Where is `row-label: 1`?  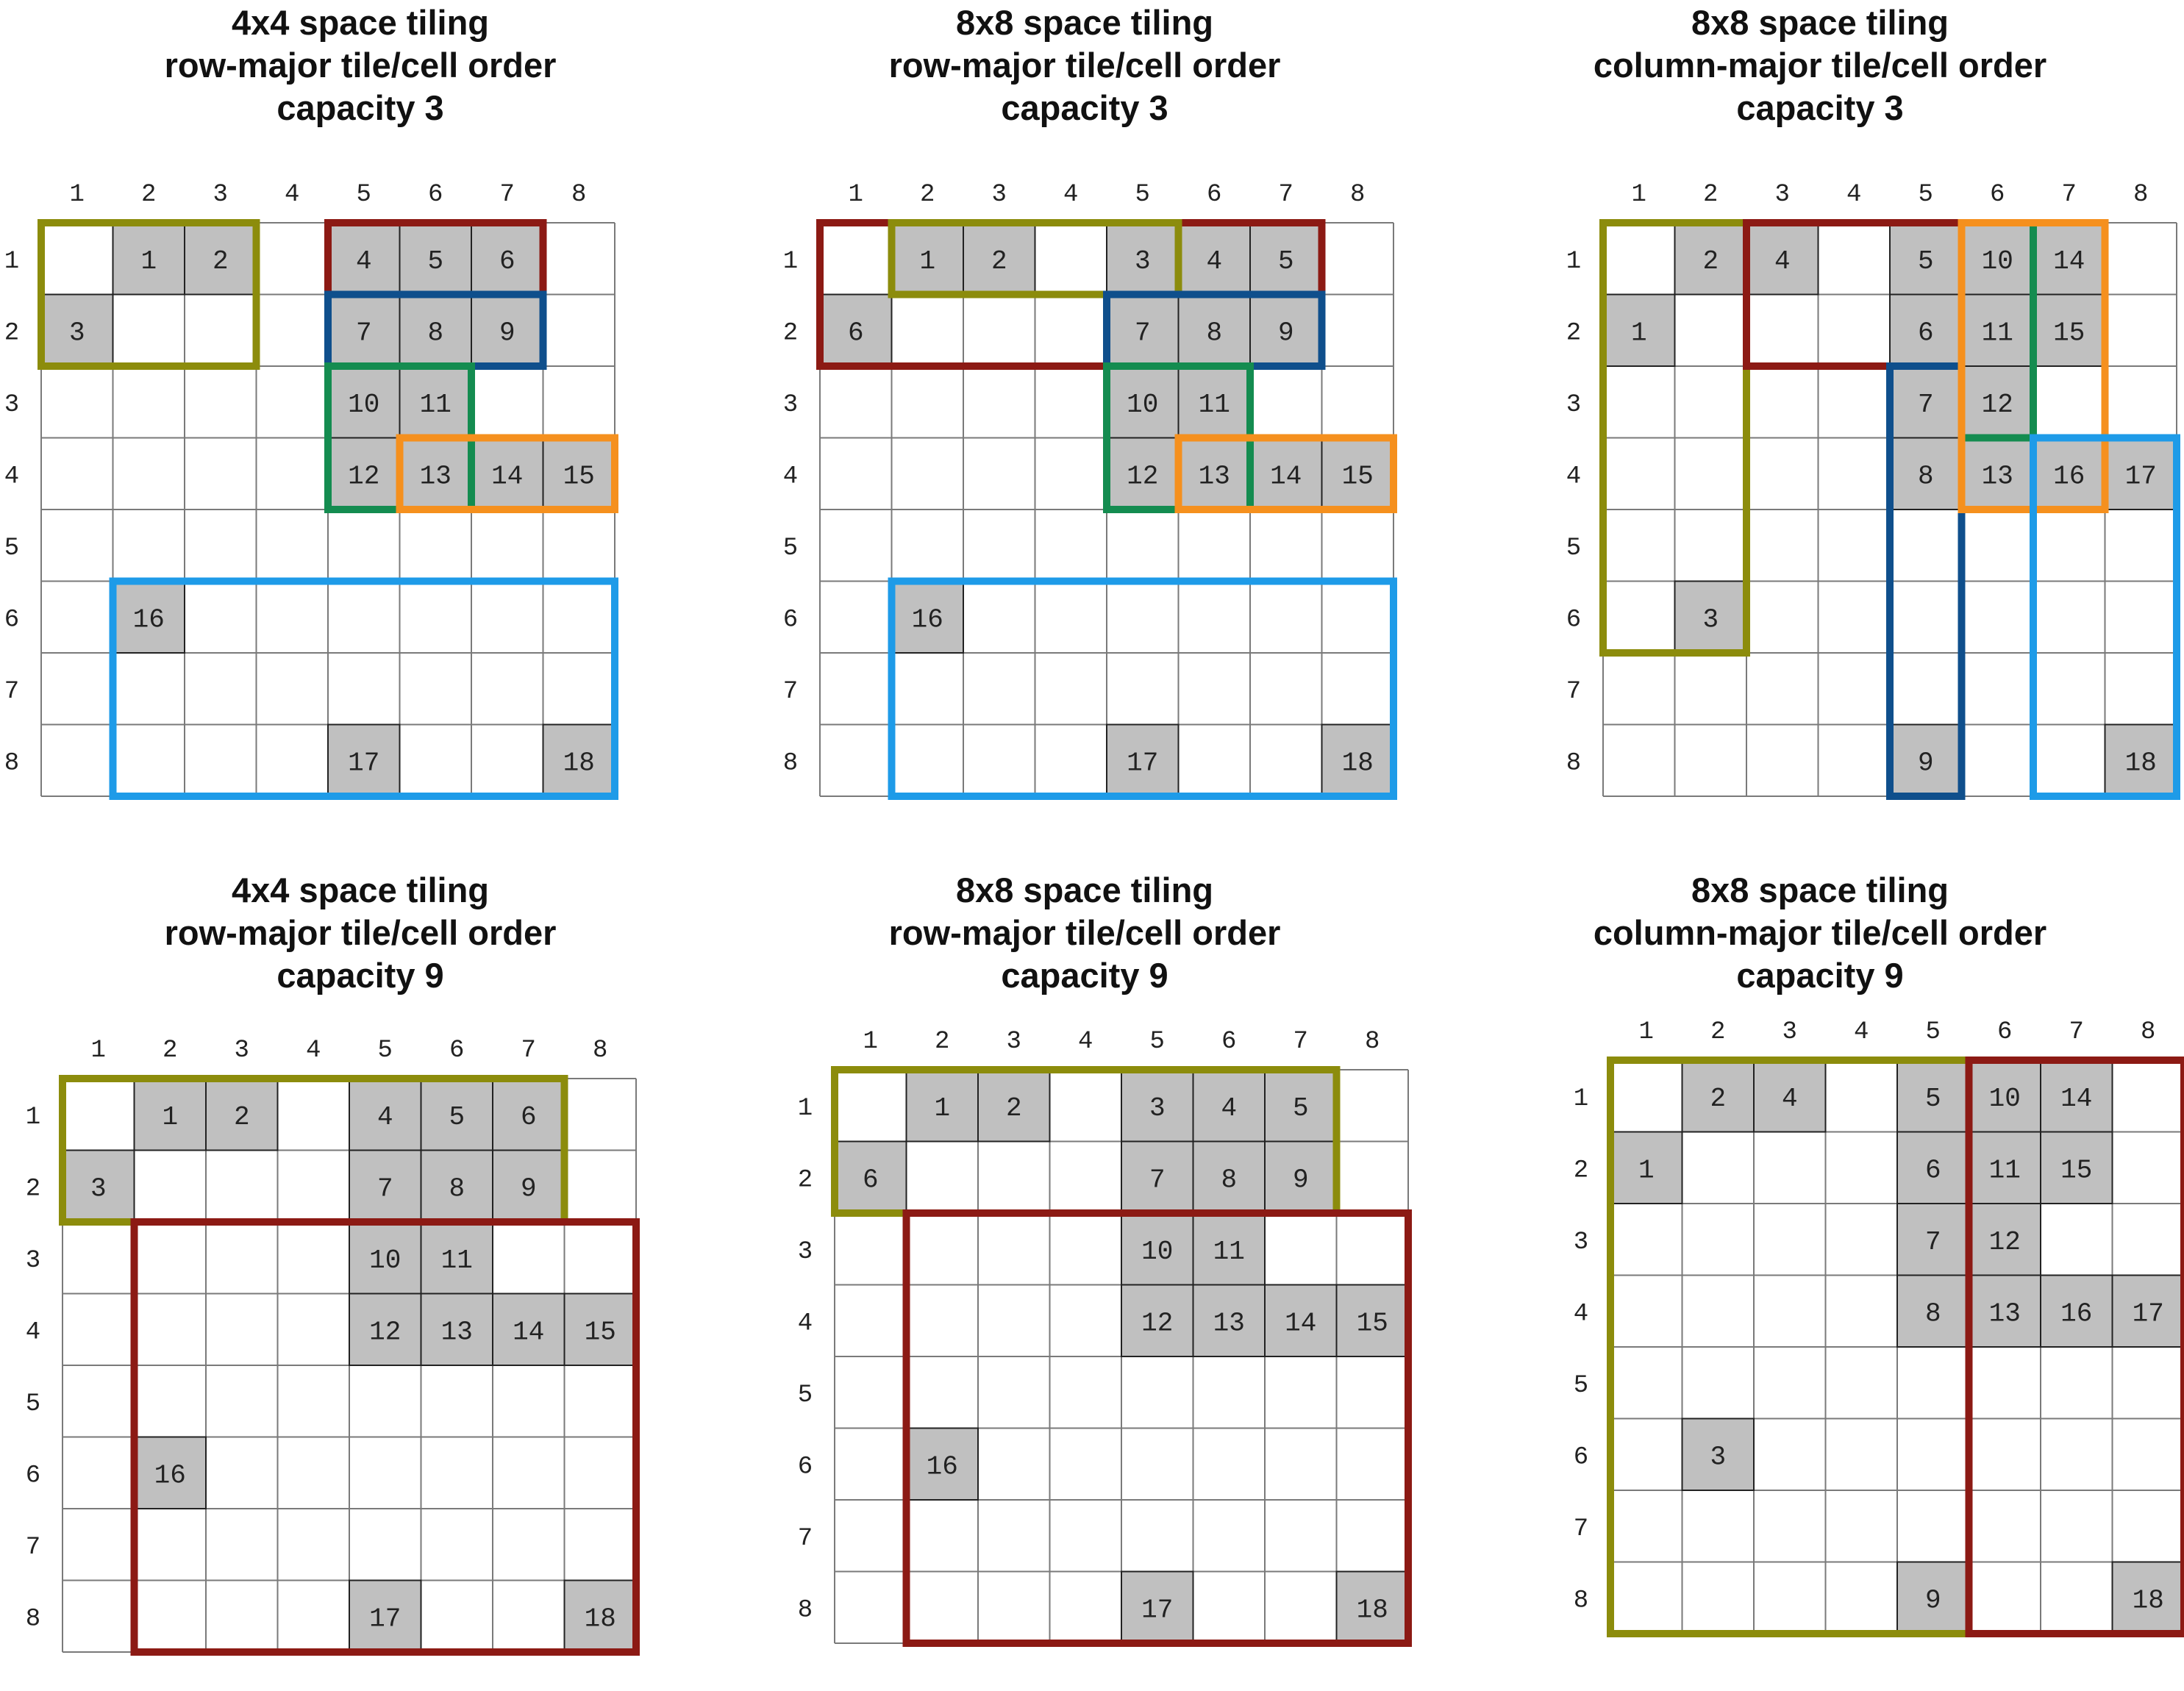
row-label: 1 is located at coordinates (11, 262).